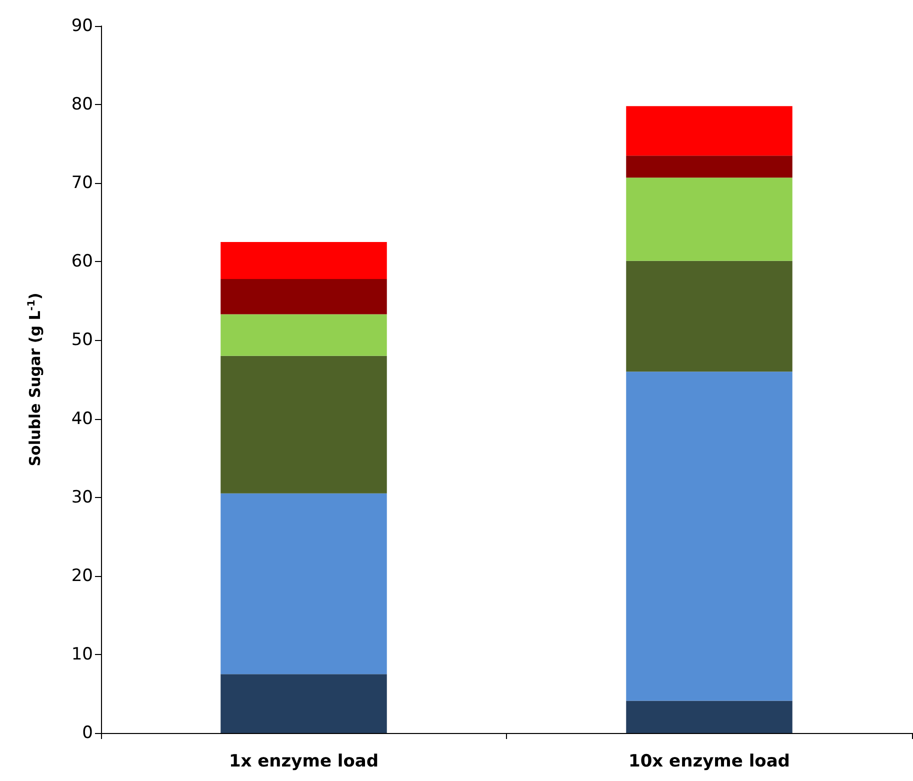 The height and width of the screenshot is (781, 913). What do you see at coordinates (709, 762) in the screenshot?
I see `x-tick-label: 10x enzyme load` at bounding box center [709, 762].